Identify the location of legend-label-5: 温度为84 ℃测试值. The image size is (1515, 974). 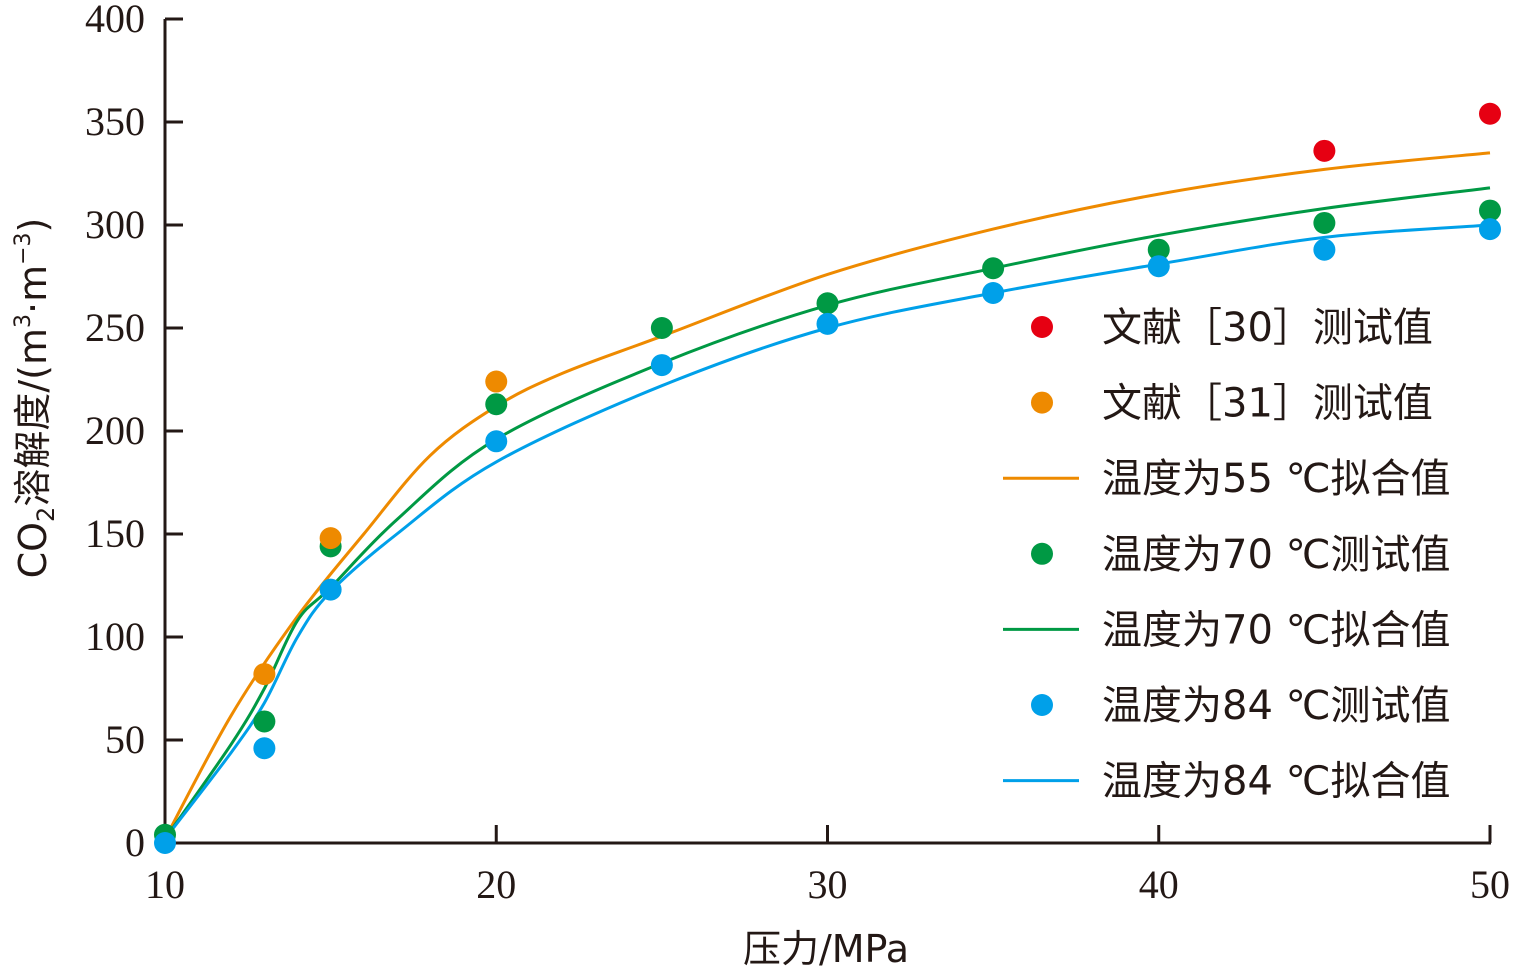
(1276, 706).